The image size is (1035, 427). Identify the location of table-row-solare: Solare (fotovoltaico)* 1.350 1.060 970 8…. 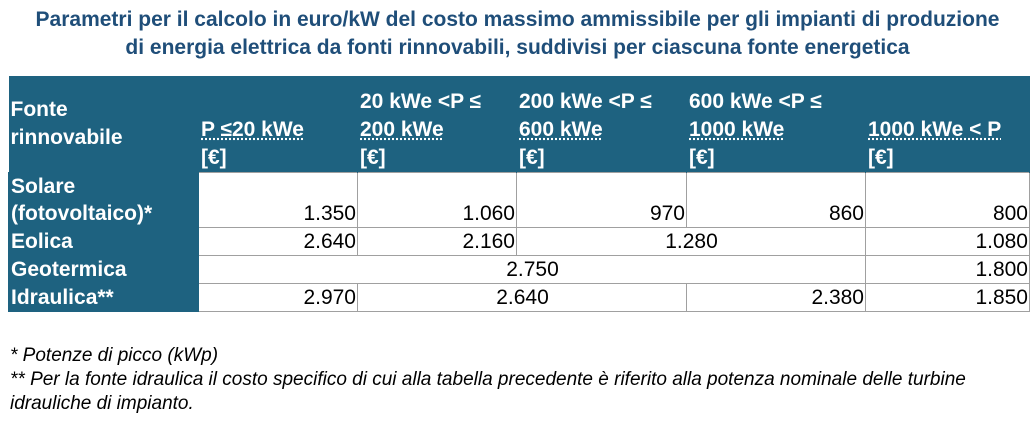
(519, 200).